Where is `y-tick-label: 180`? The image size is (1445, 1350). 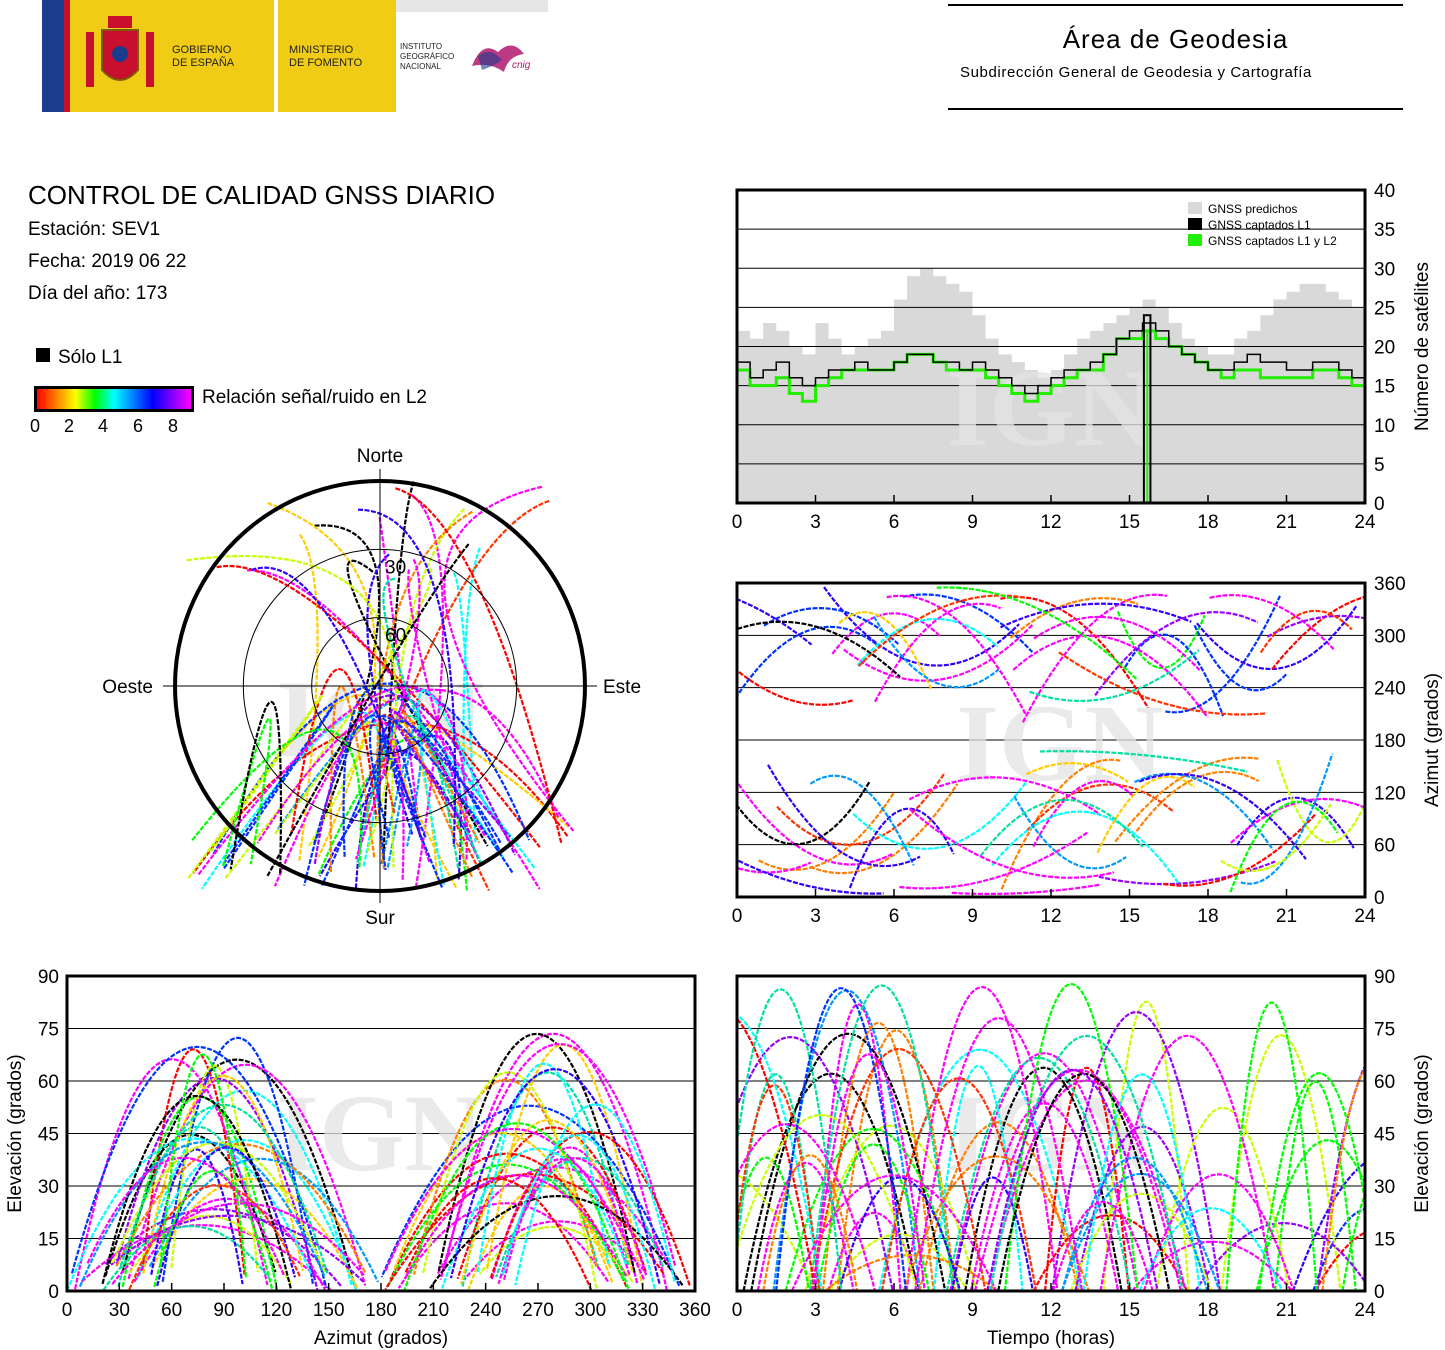 y-tick-label: 180 is located at coordinates (1390, 741).